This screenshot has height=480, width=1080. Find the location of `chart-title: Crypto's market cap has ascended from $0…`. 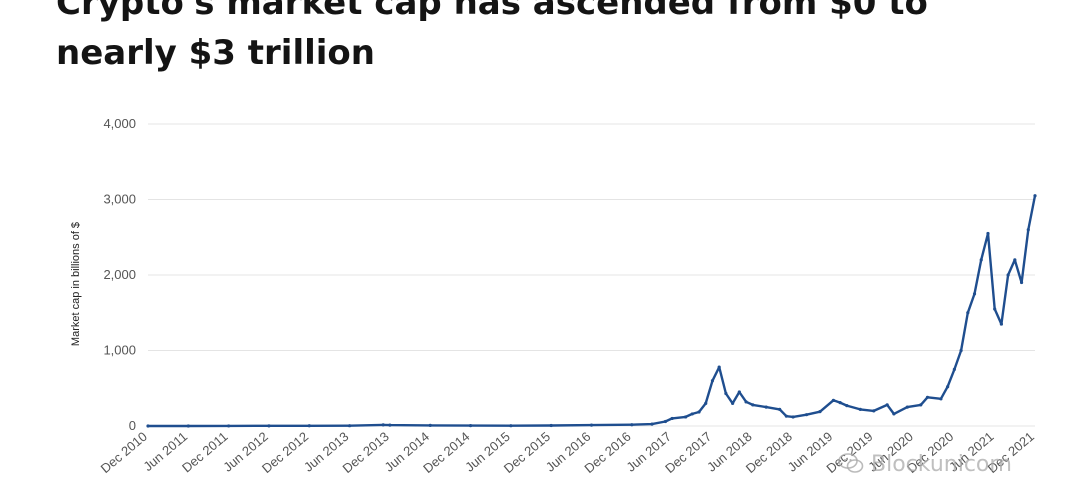

chart-title: Crypto's market cap has ascended from $0… is located at coordinates (492, 36).